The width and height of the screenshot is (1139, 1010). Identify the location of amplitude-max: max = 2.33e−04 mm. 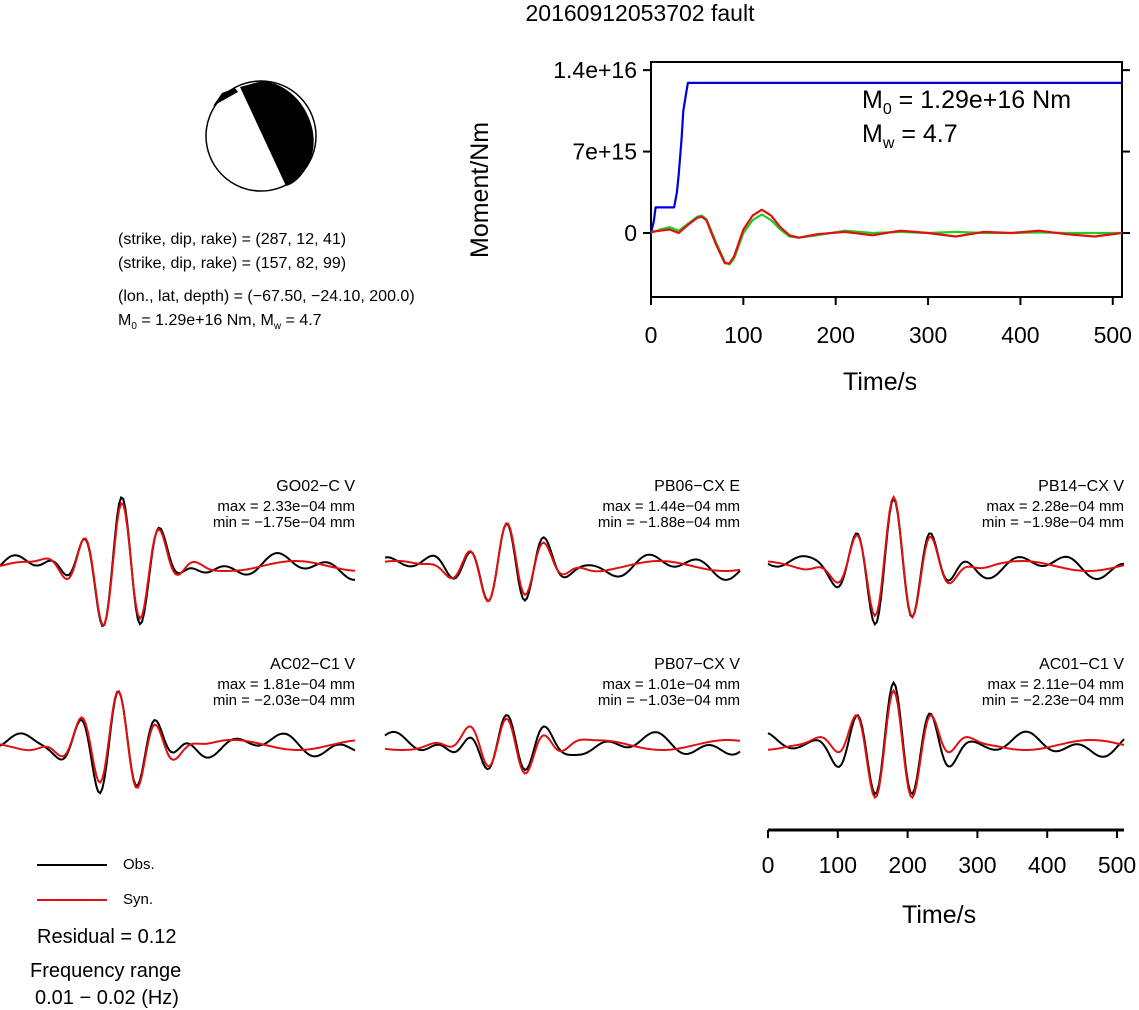
(286, 506).